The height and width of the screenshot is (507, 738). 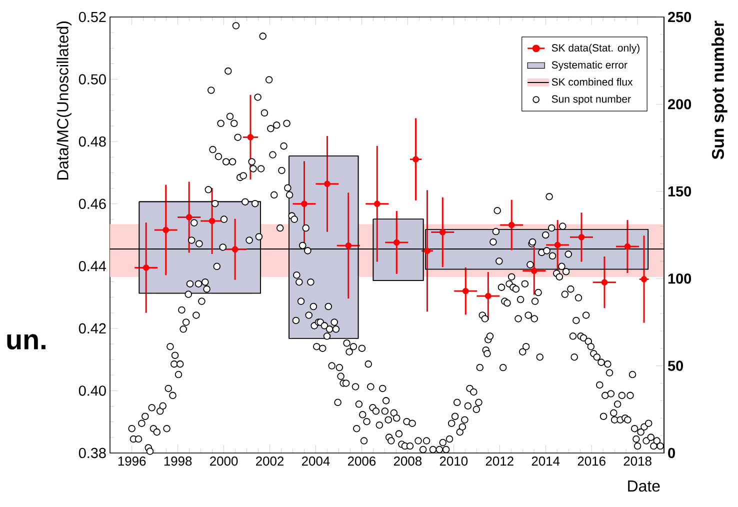 What do you see at coordinates (454, 461) in the screenshot?
I see `x-tick-label: 2010` at bounding box center [454, 461].